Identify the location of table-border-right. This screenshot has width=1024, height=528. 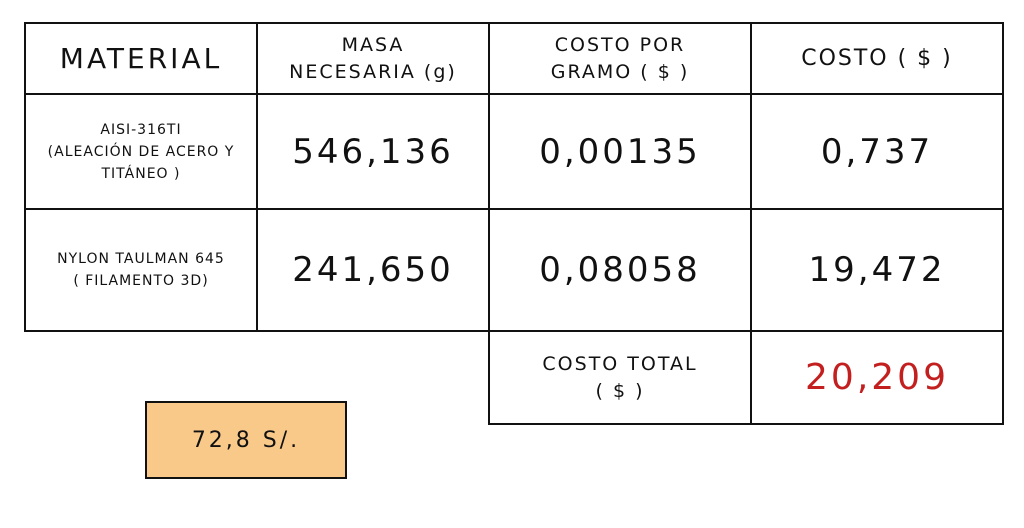
(1003, 223).